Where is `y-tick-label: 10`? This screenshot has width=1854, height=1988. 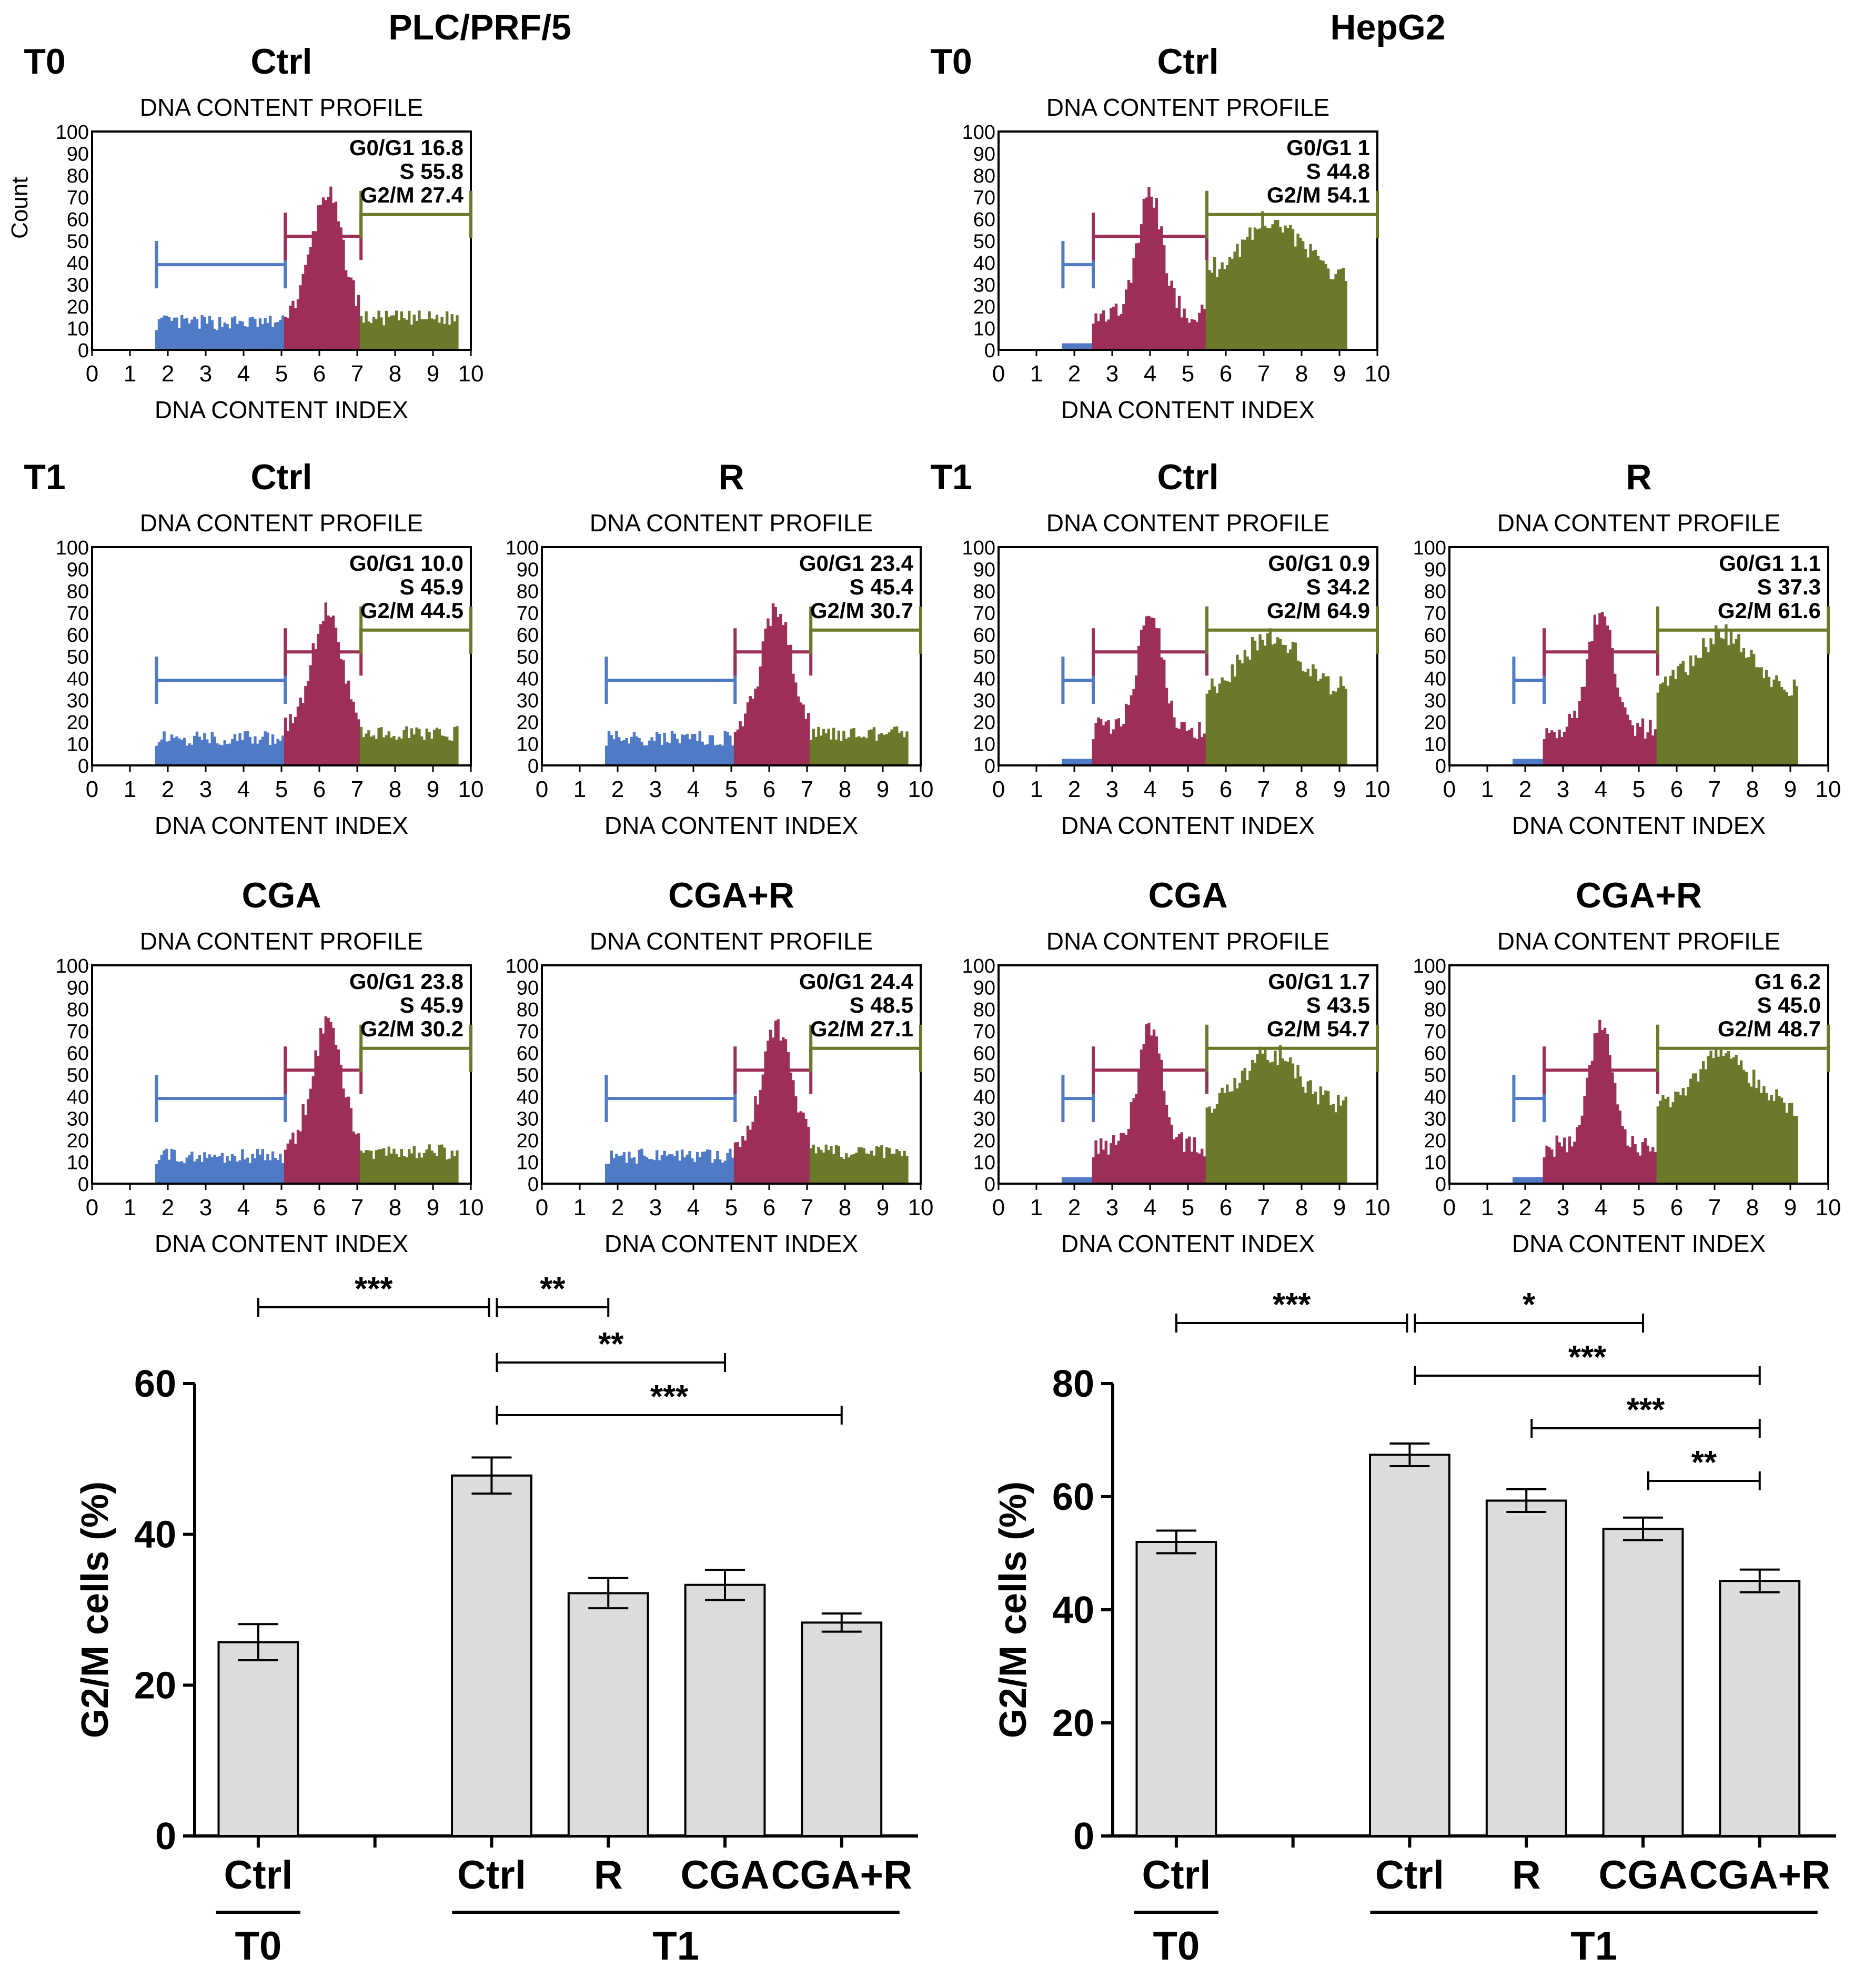
y-tick-label: 10 is located at coordinates (984, 329).